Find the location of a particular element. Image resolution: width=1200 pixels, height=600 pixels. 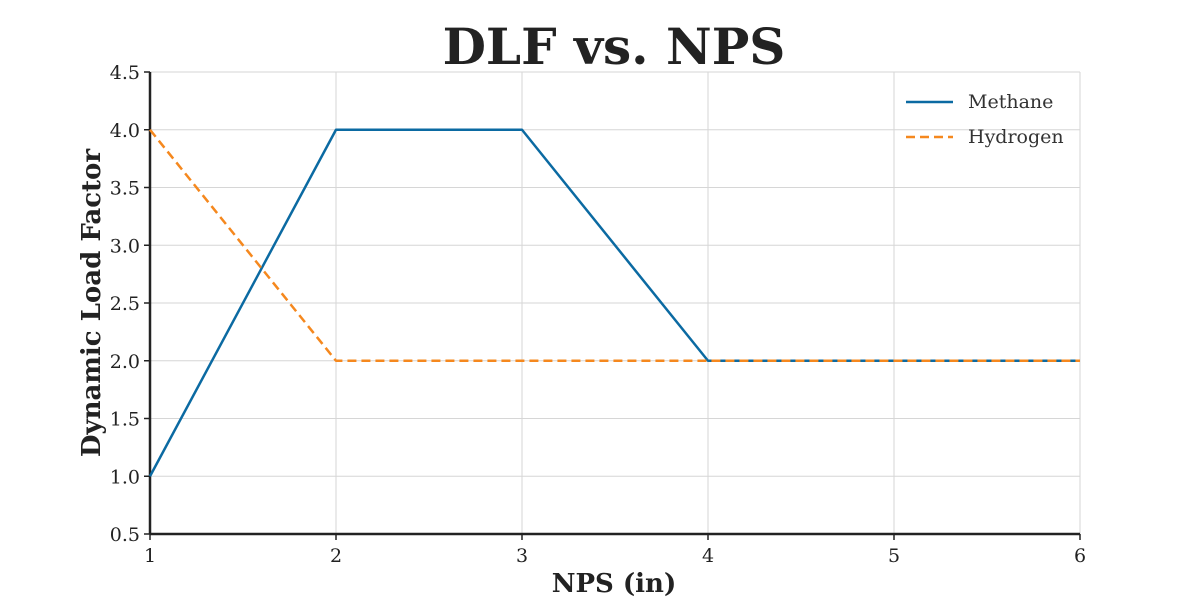

y-tick-label: 3.5 is located at coordinates (125, 189).